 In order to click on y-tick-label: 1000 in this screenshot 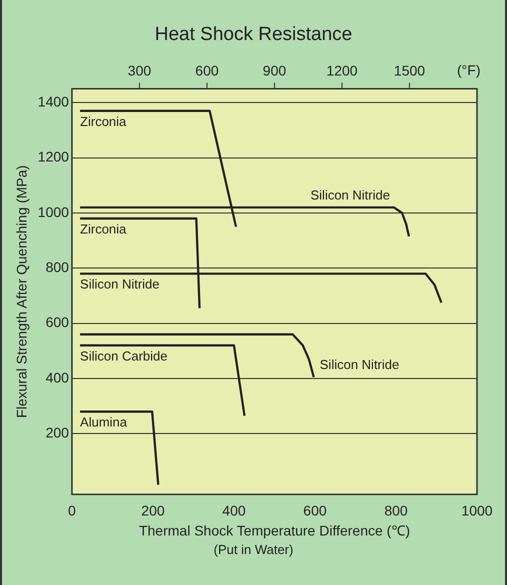, I will do `click(54, 212)`.